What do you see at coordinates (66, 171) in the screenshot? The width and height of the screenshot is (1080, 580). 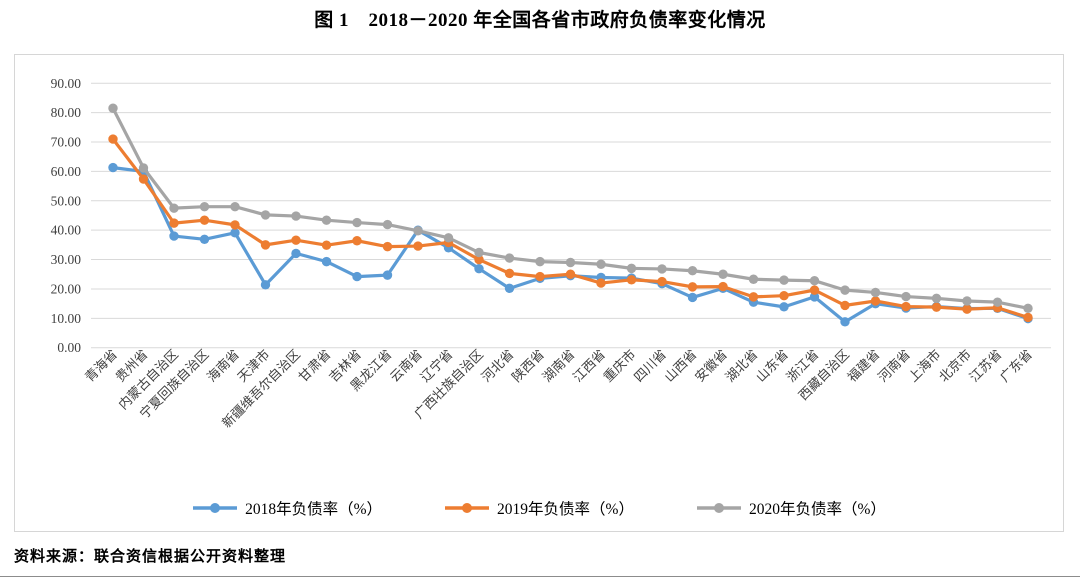 I see `y-axis-tick-label: 60.00` at bounding box center [66, 171].